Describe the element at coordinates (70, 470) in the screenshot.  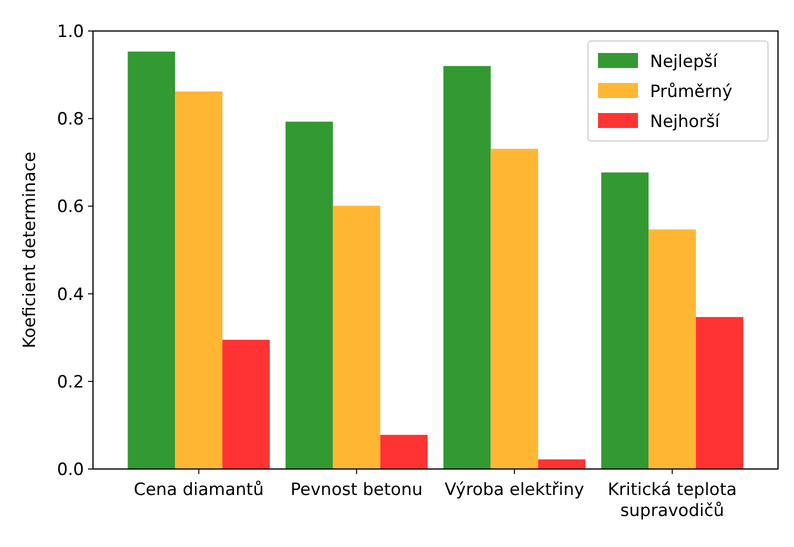
I see `y-tick-label: 0.0` at that location.